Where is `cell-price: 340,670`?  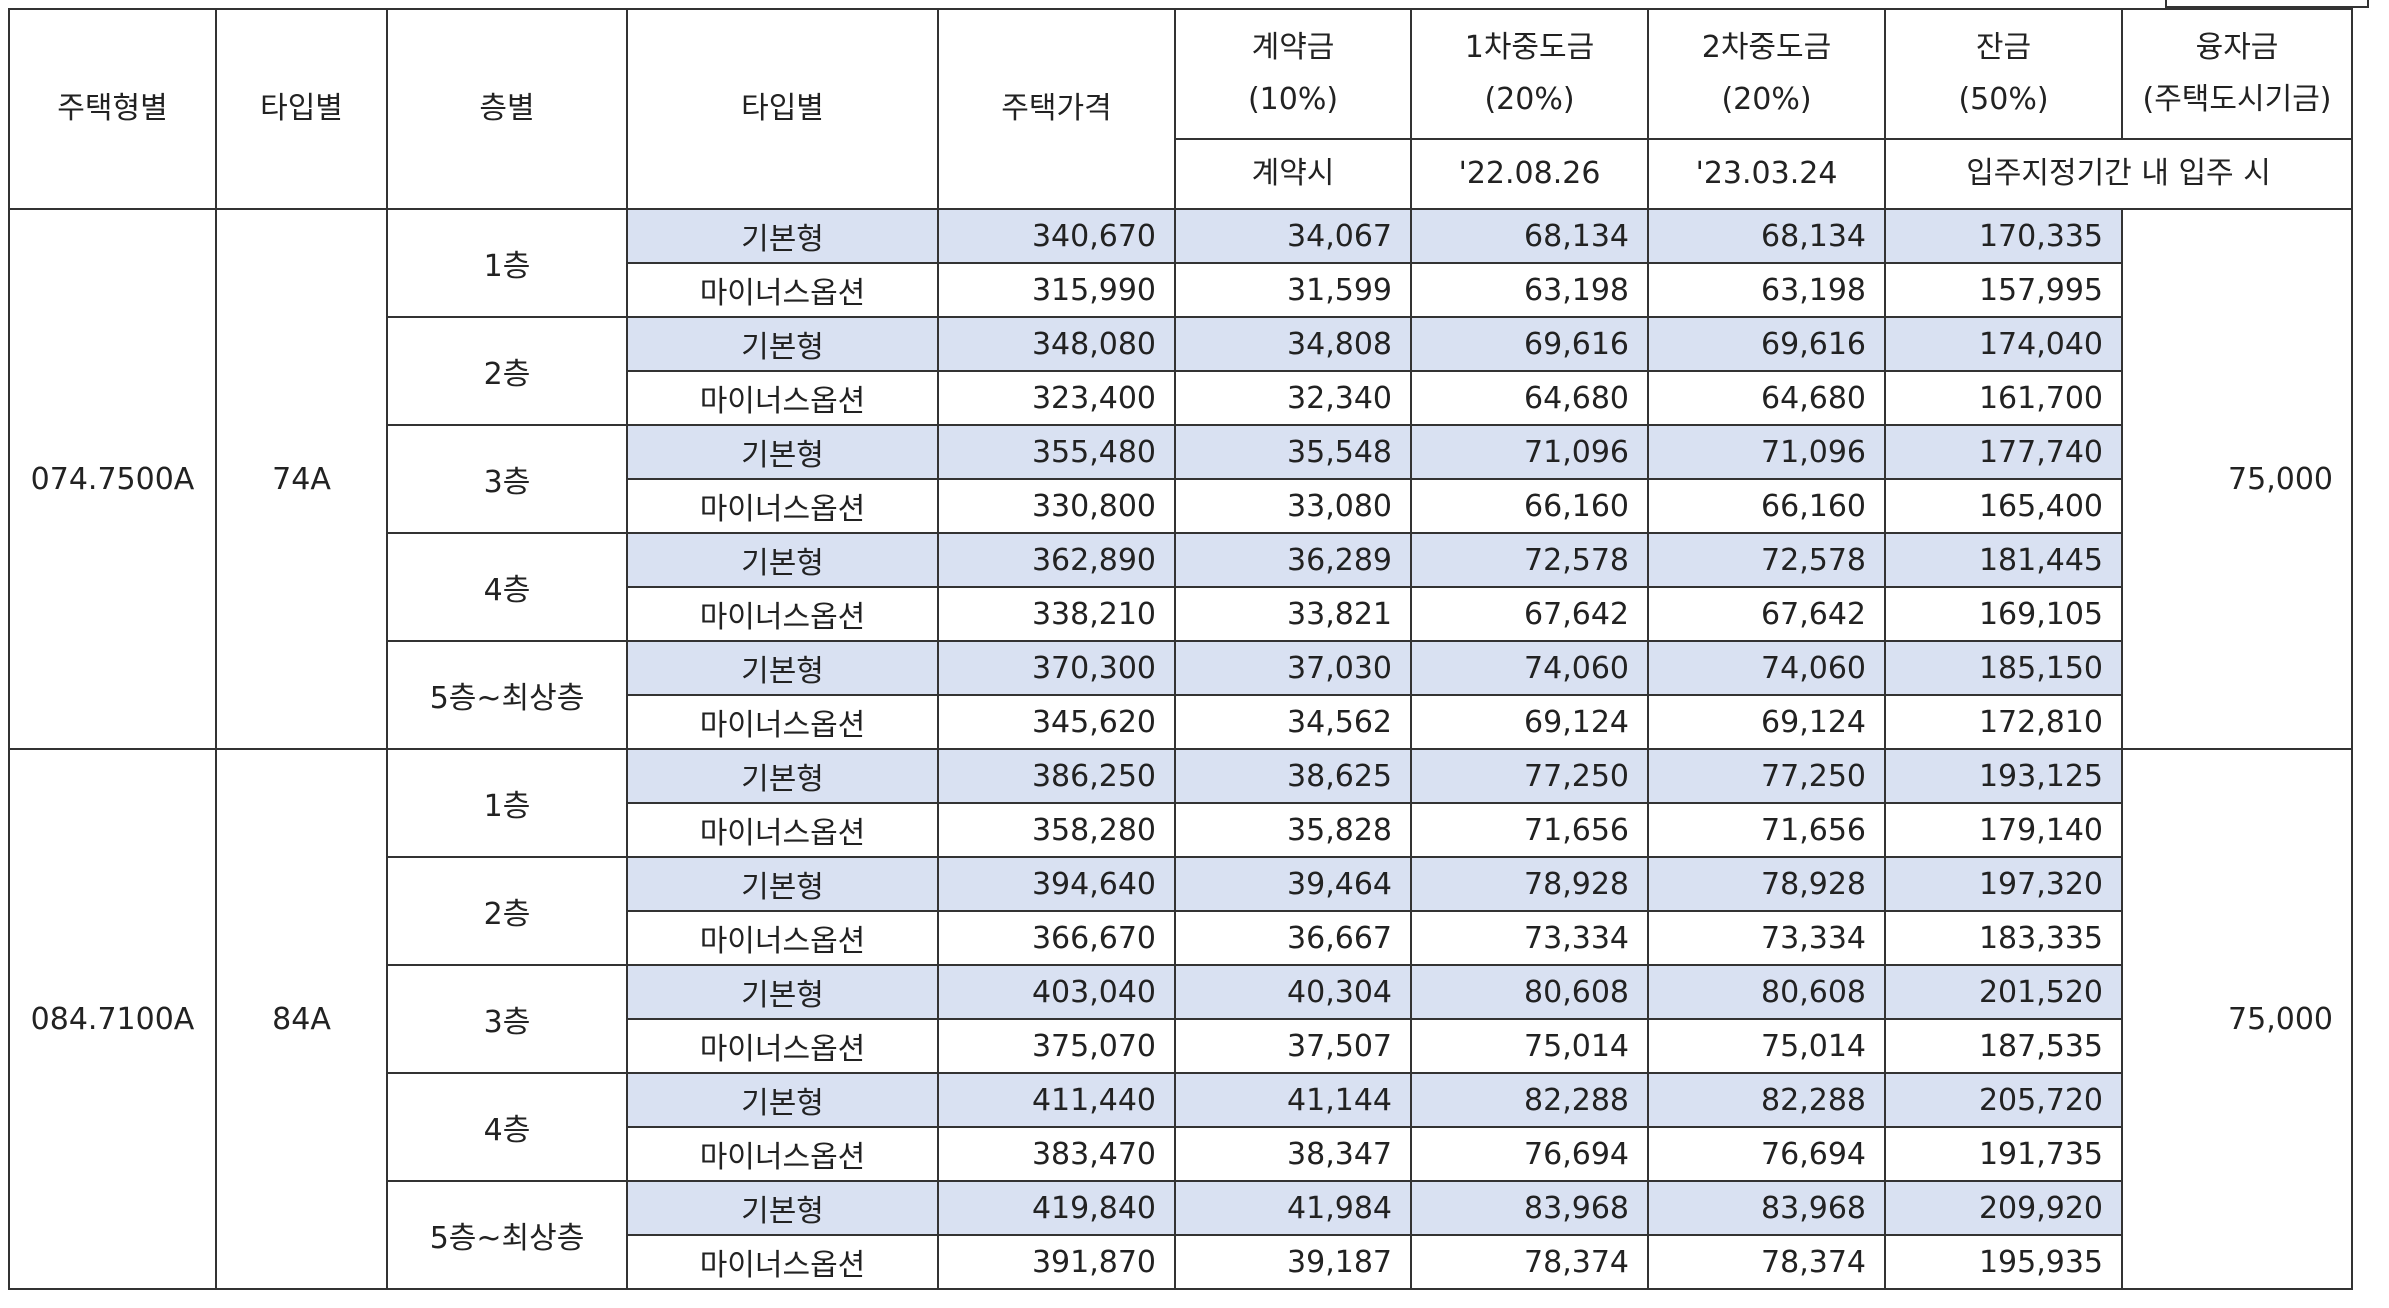 cell-price: 340,670 is located at coordinates (1056, 236).